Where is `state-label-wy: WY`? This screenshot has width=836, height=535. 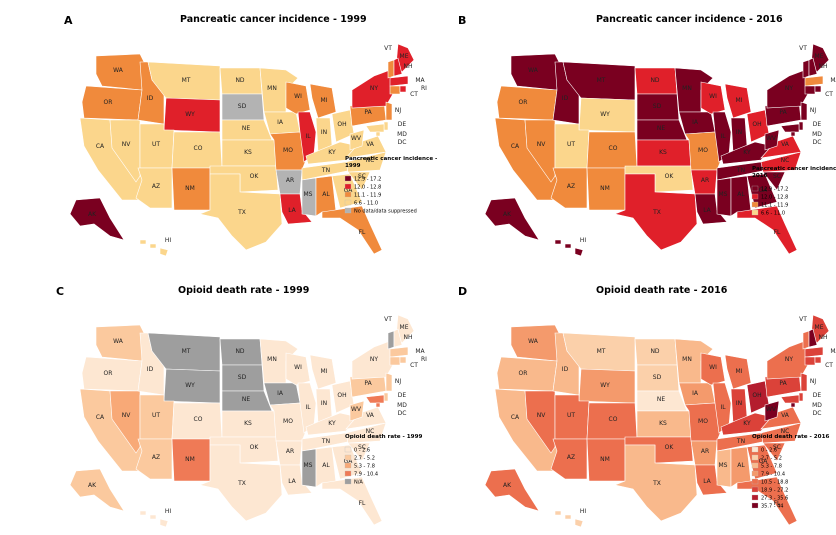
state-label-wy: WY is located at coordinates (190, 385).